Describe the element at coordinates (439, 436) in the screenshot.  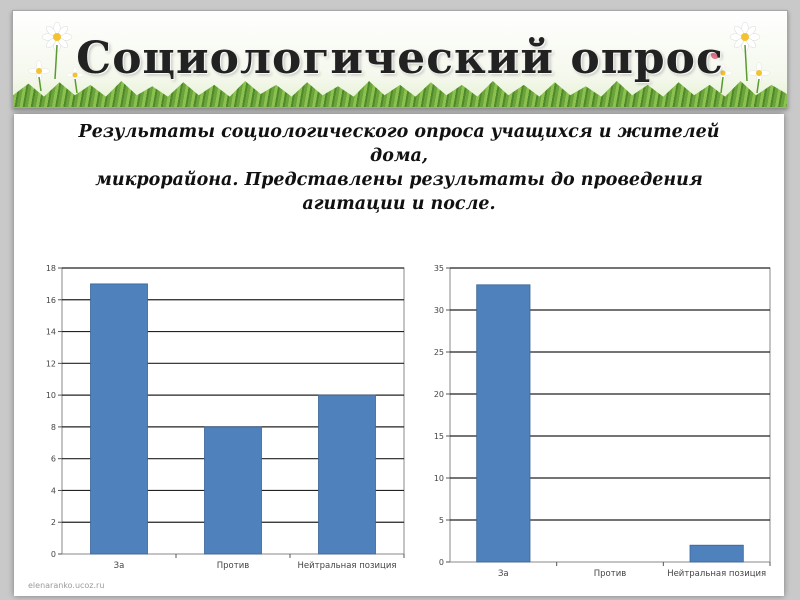
I see `y-tick-label: 15` at that location.